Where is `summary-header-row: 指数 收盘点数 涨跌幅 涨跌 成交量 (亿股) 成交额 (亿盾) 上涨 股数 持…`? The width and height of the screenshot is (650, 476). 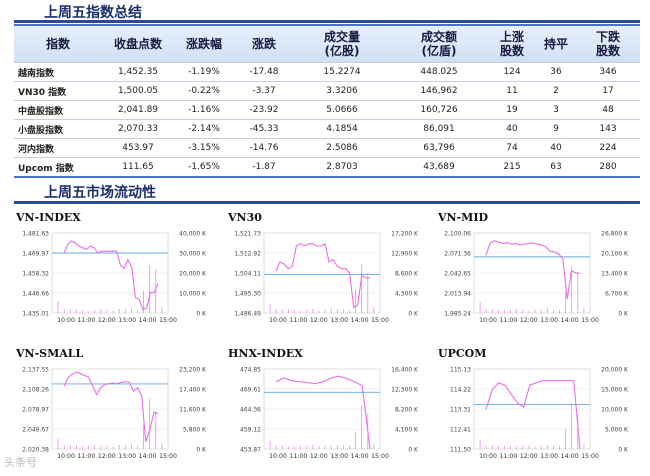
summary-header-row: 指数 收盘点数 涨跌幅 涨跌 成交量 (亿股) 成交额 (亿盾) 上涨 股数 持… is located at coordinates (327, 43).